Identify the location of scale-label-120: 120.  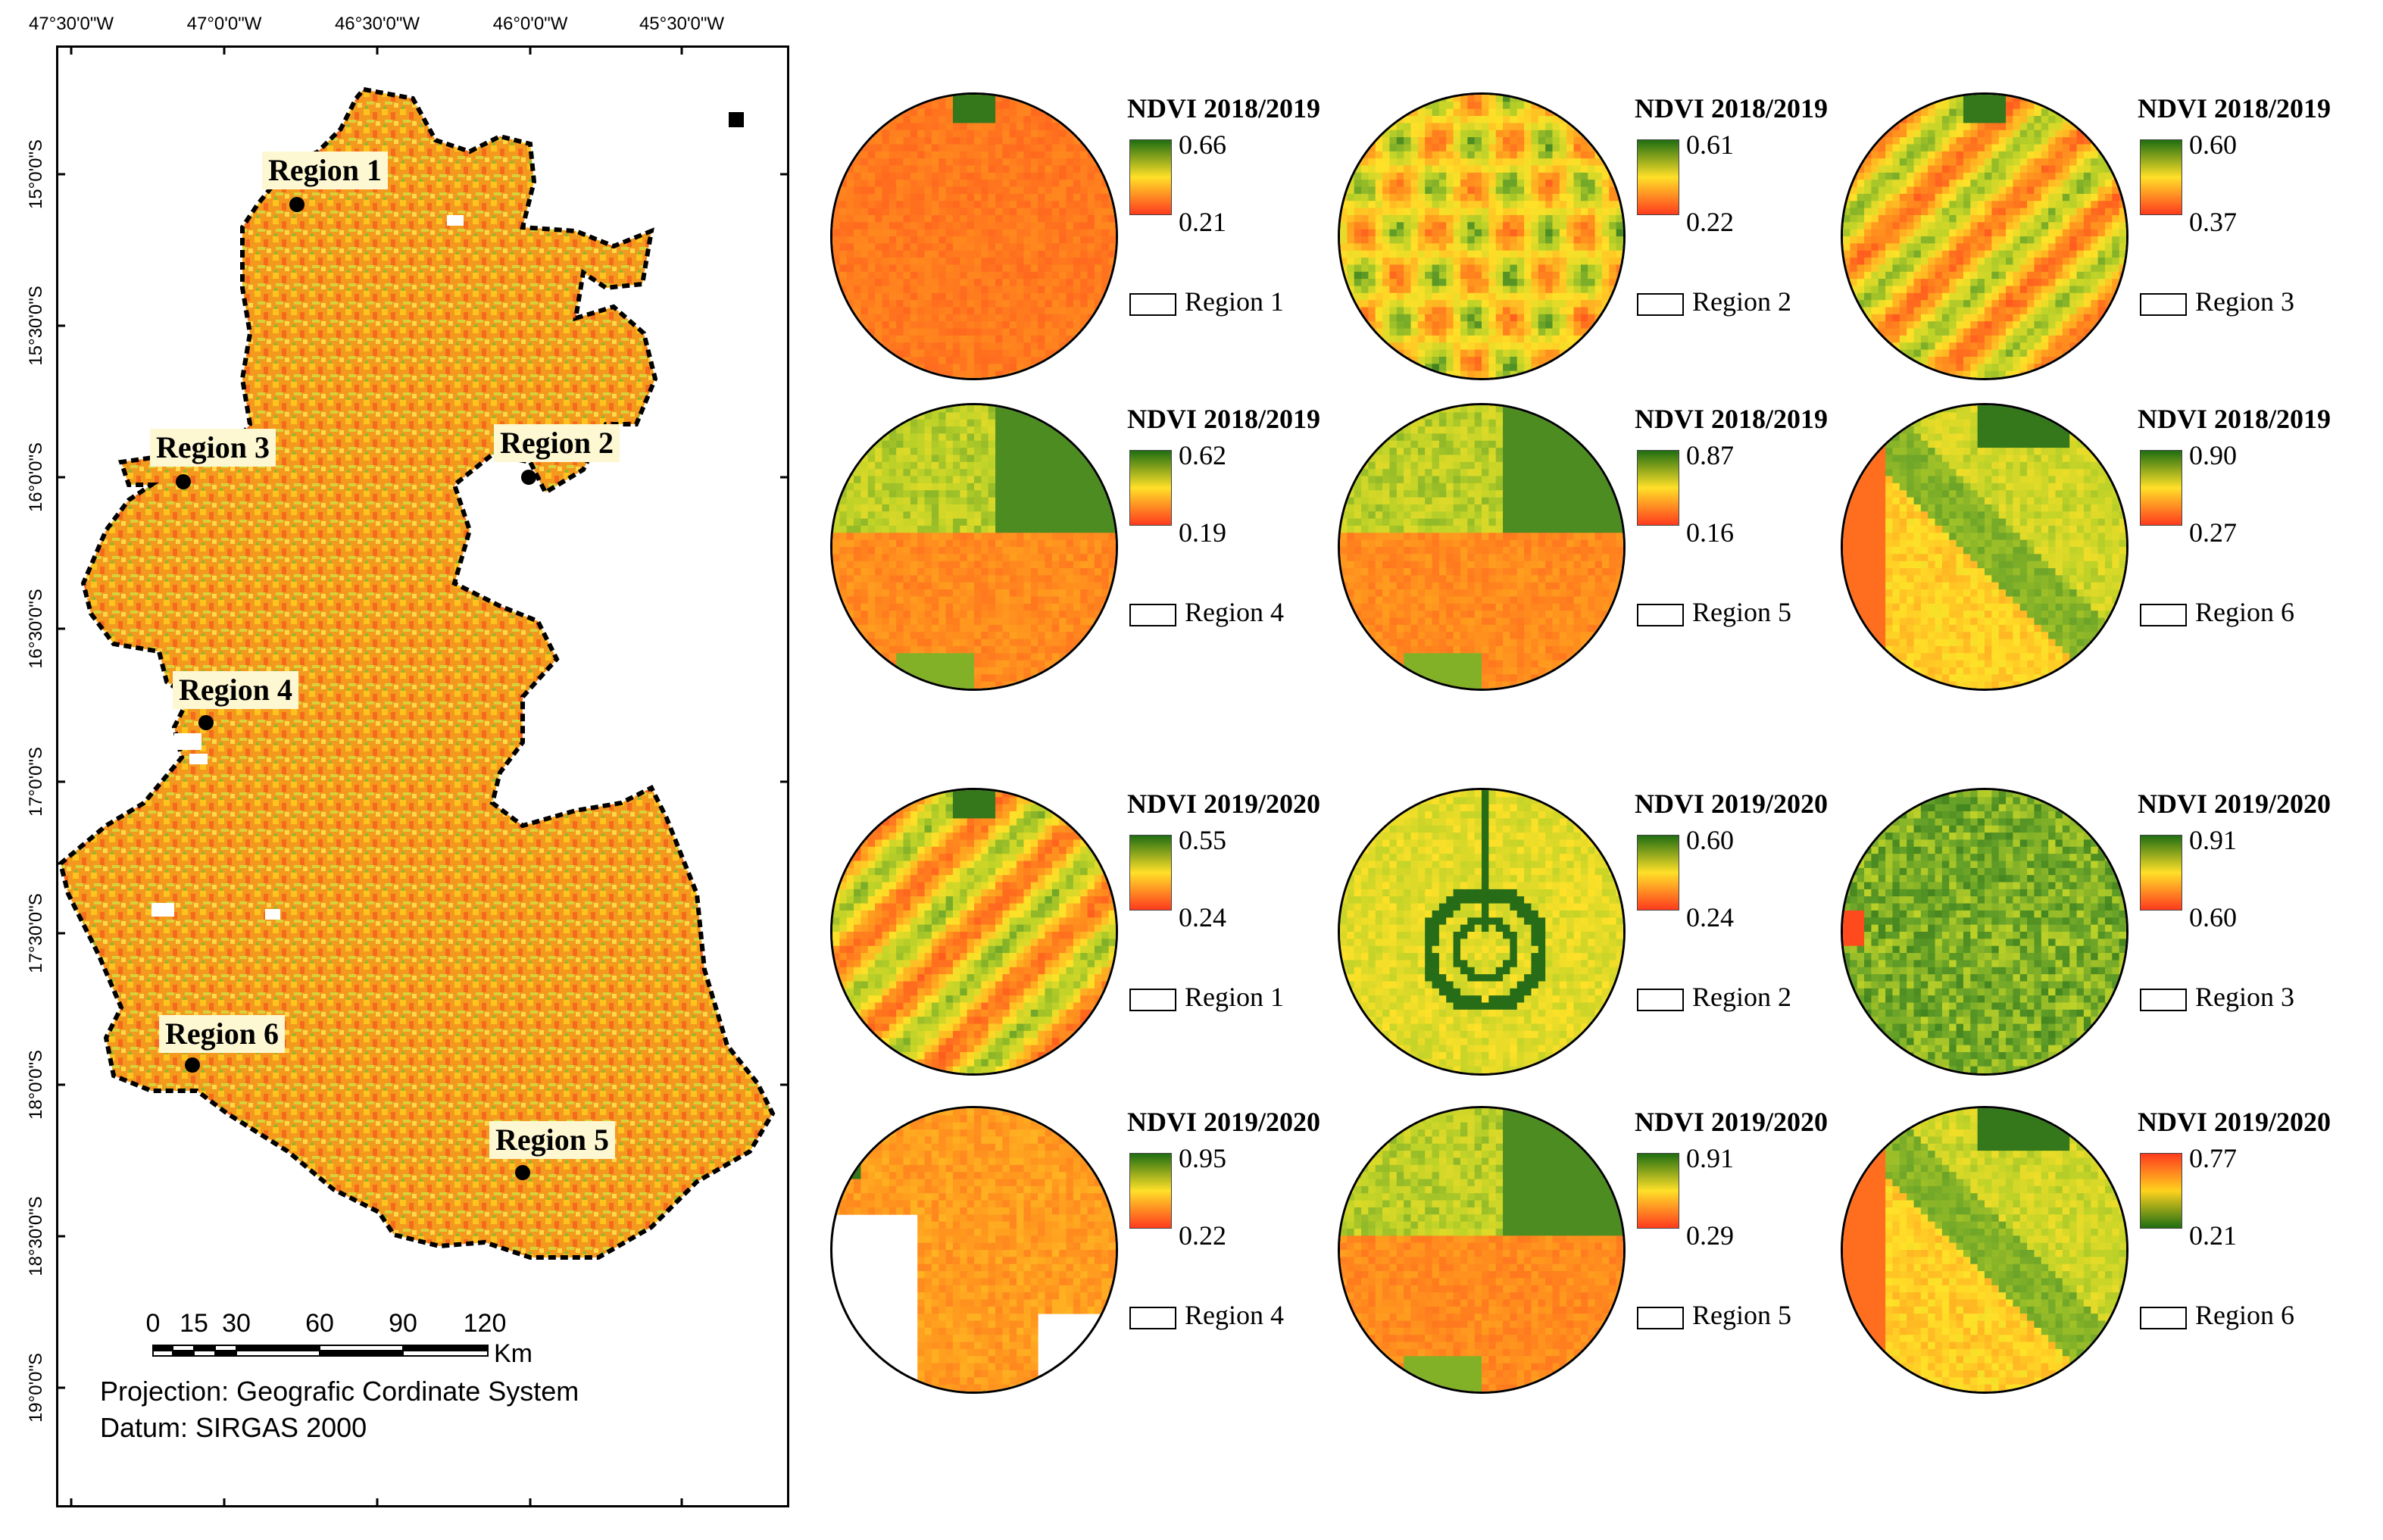
(485, 1323).